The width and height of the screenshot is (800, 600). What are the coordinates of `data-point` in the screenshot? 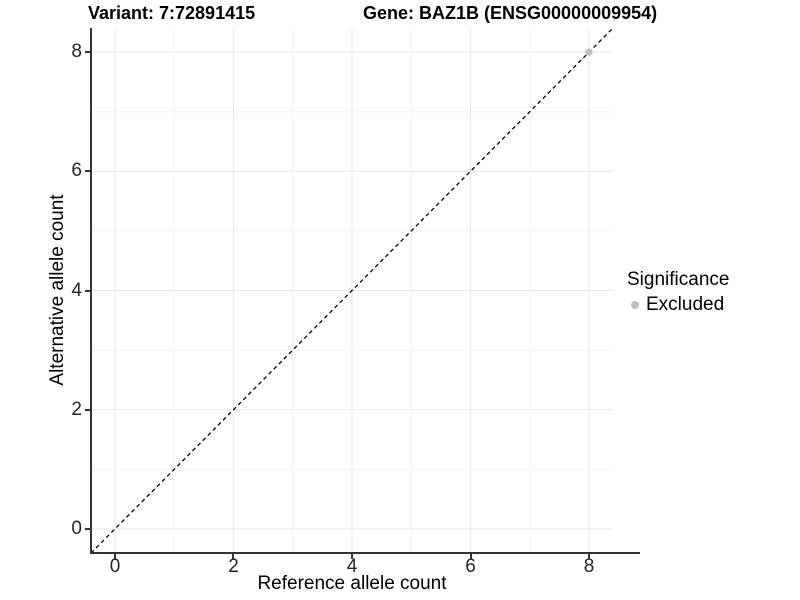 It's located at (589, 52).